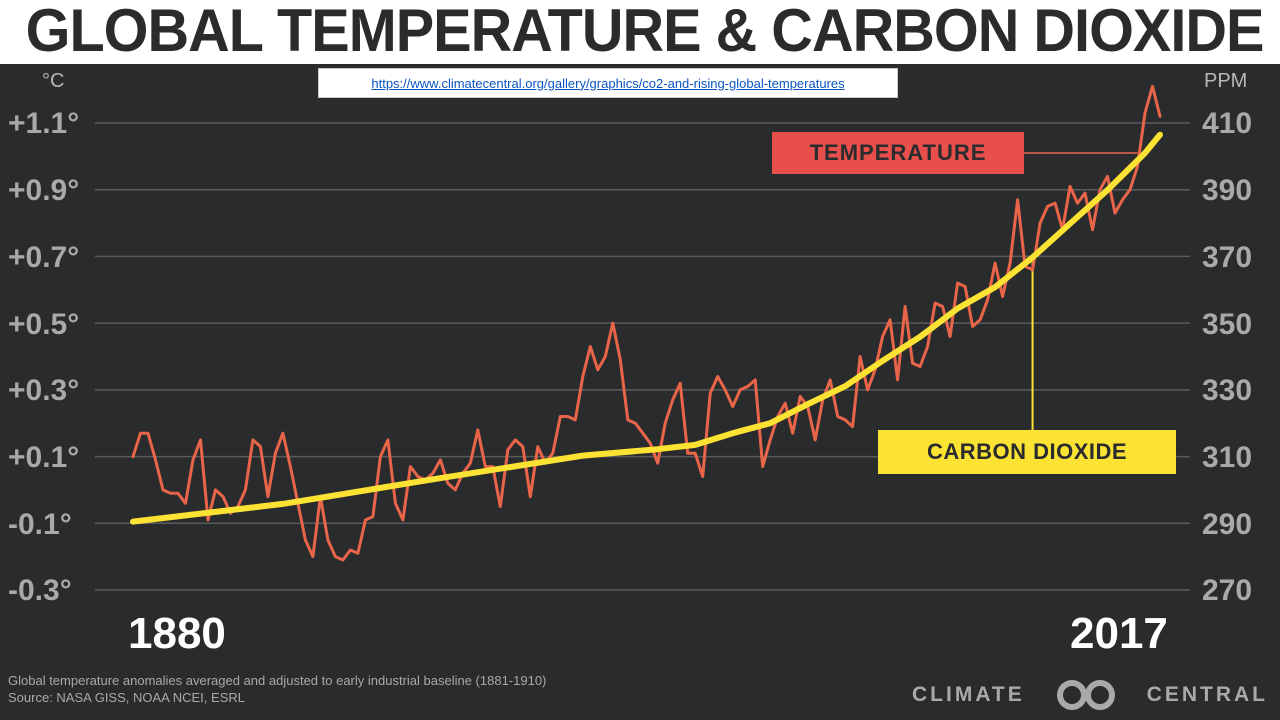  I want to click on y-right-tick: 390, so click(1227, 190).